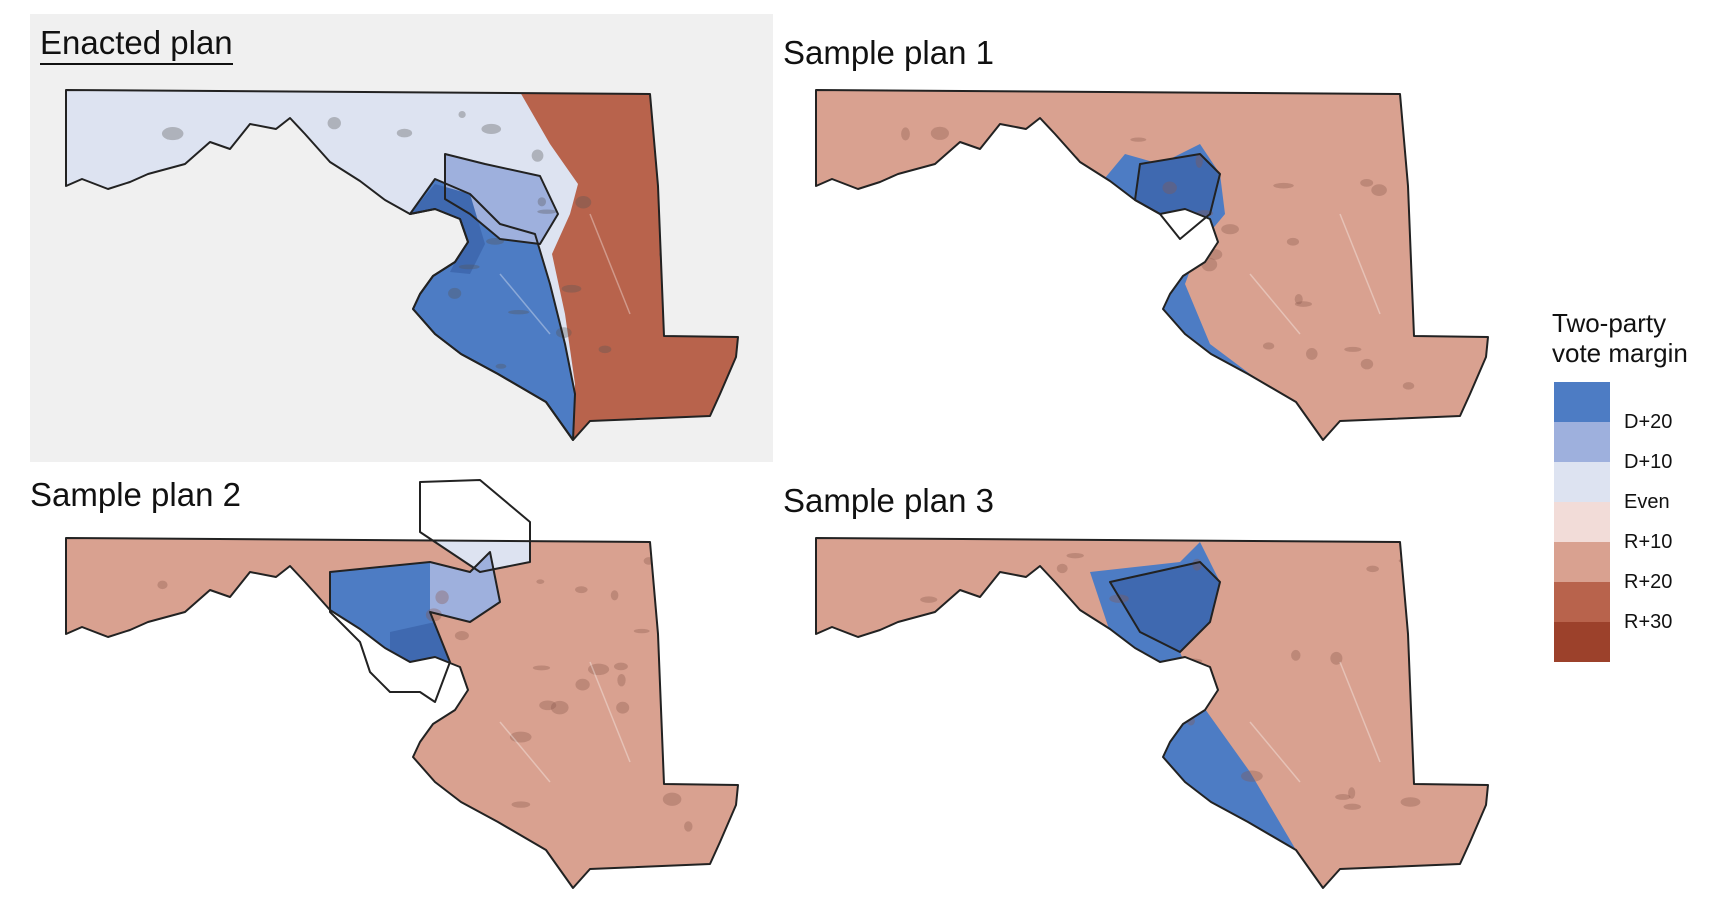 This screenshot has height=912, width=1728. What do you see at coordinates (629, 266) in the screenshot?
I see `district-east-r20` at bounding box center [629, 266].